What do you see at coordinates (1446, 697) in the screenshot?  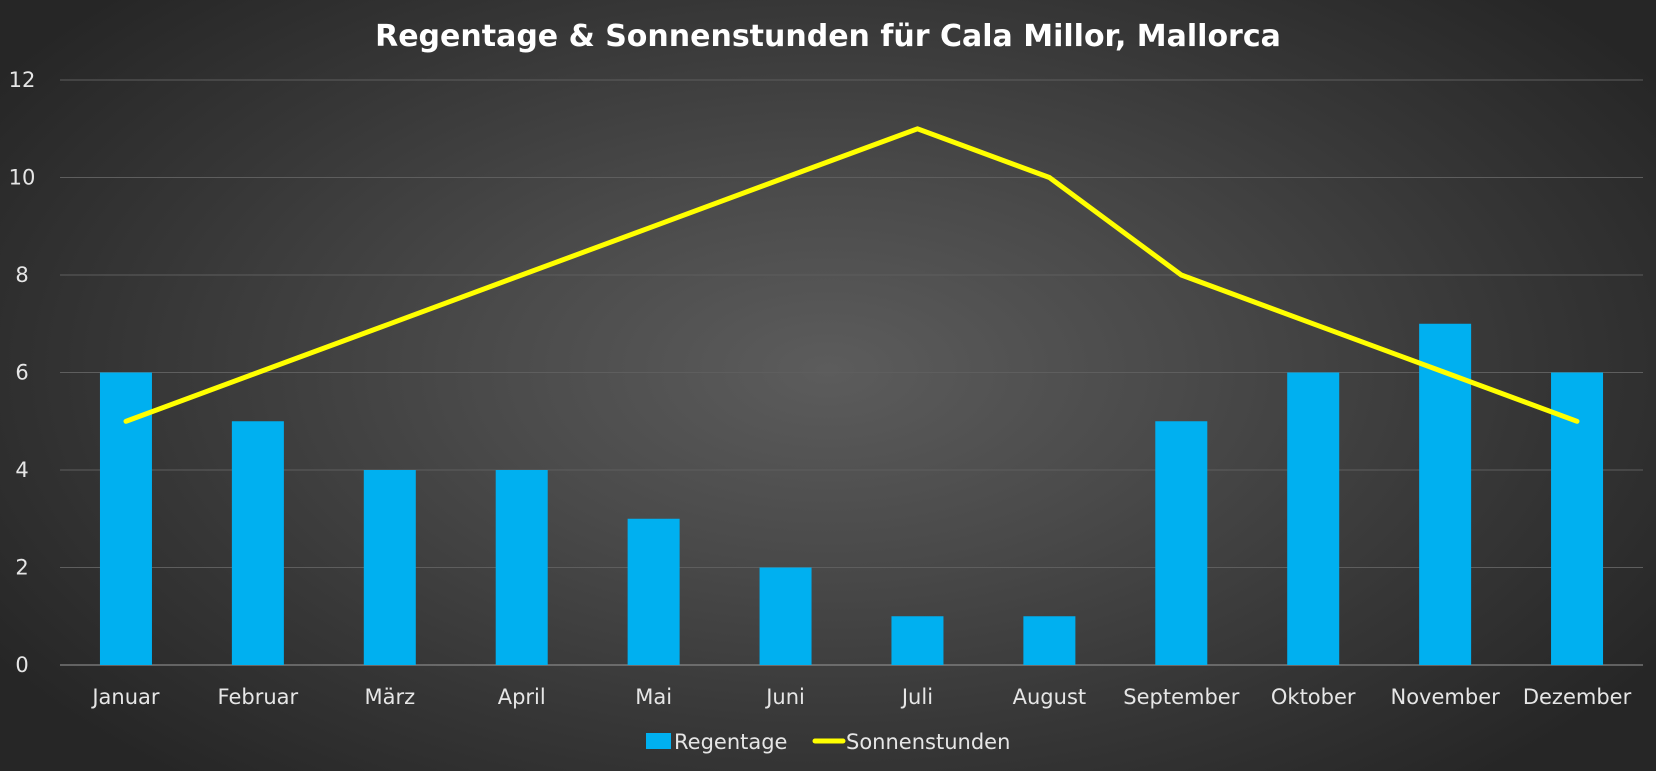 I see `x-tick-label: November` at bounding box center [1446, 697].